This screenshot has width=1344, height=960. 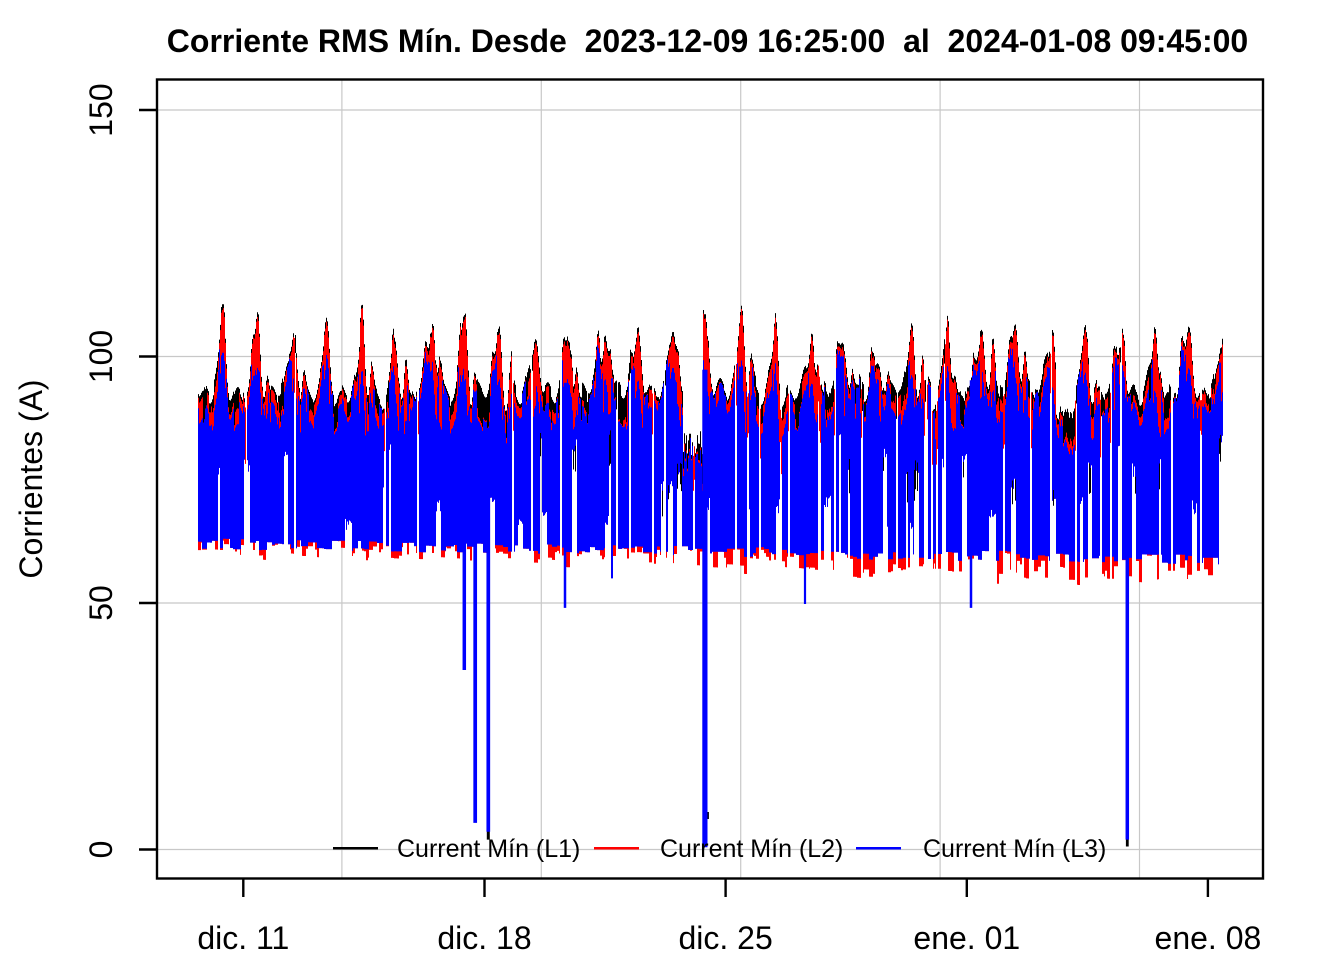 I want to click on svg-text: ene. 01, so click(x=966, y=938).